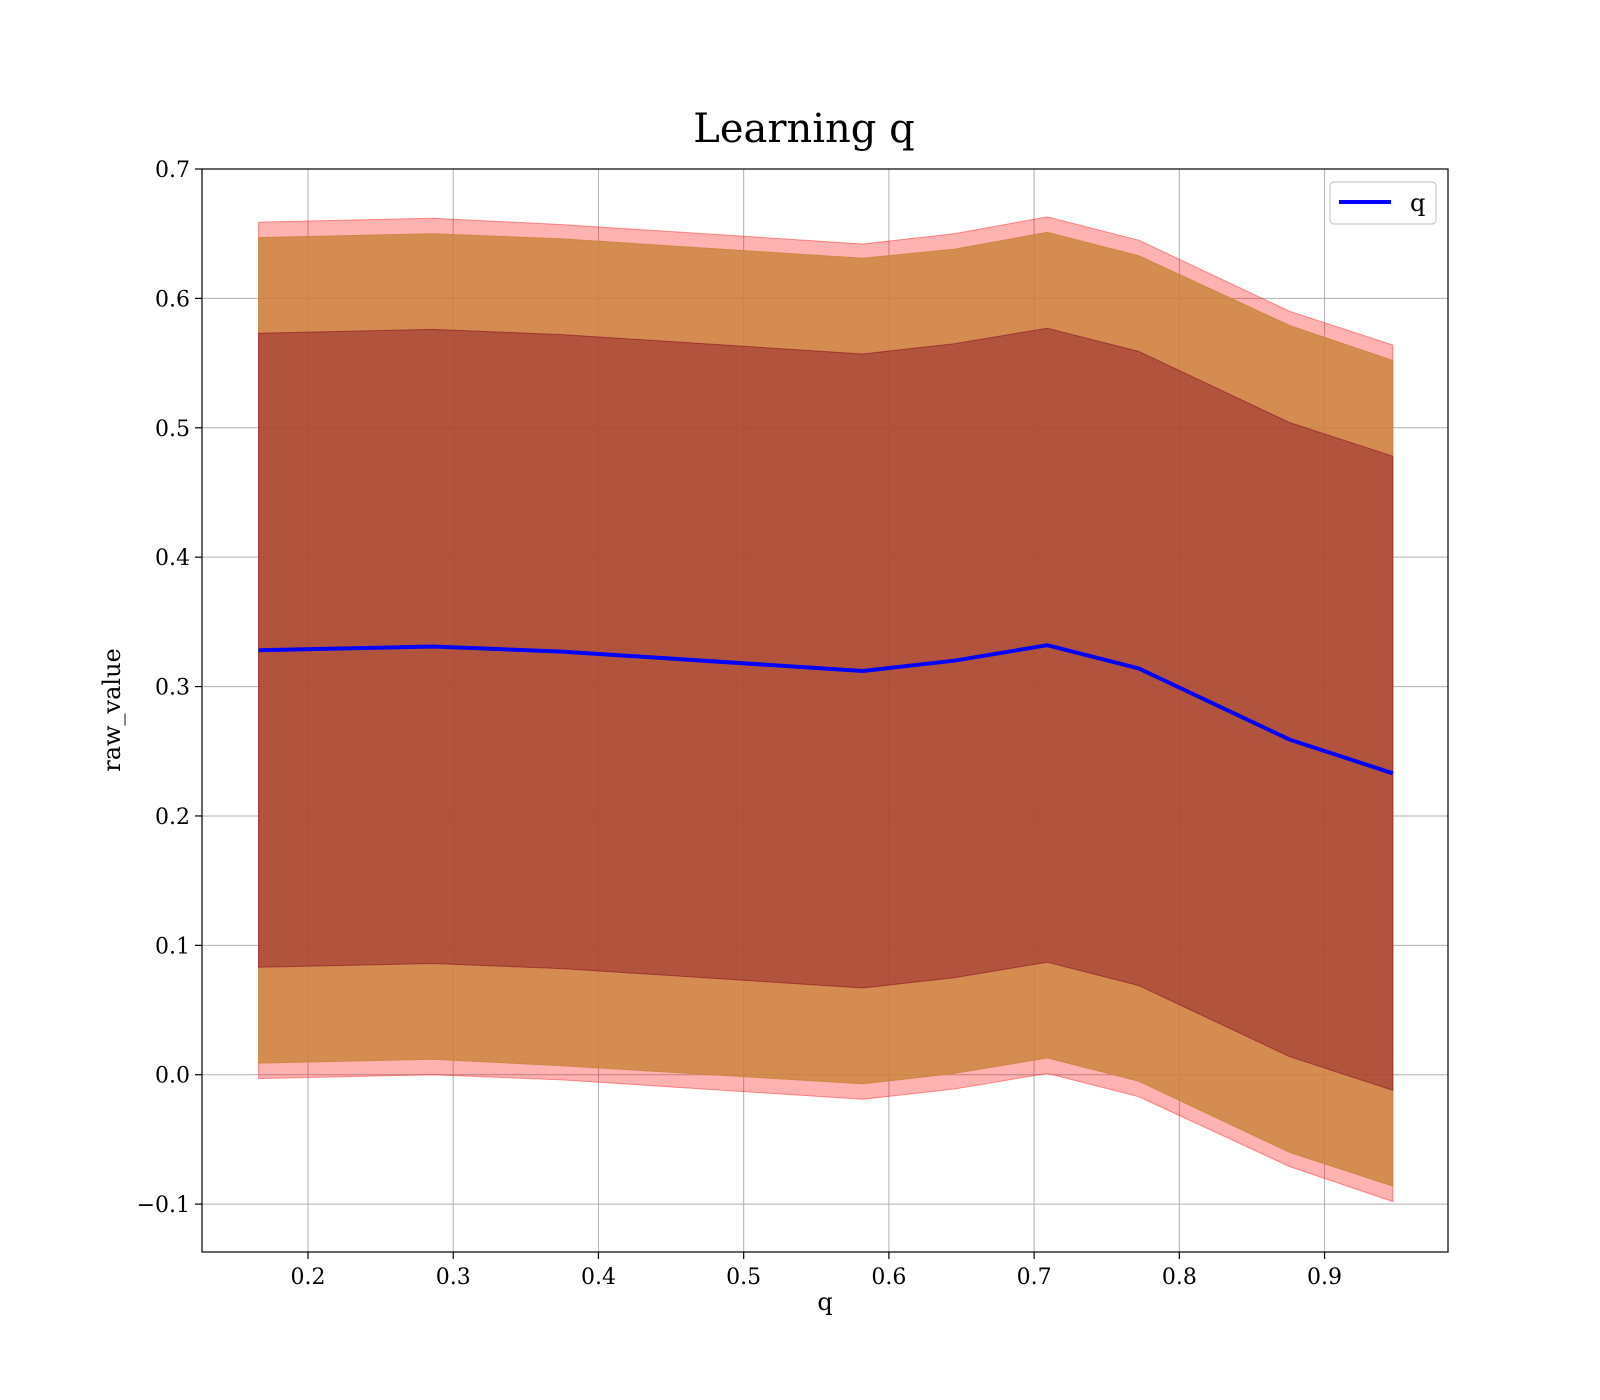  Describe the element at coordinates (172, 558) in the screenshot. I see `y-tick-label: 0.4` at that location.